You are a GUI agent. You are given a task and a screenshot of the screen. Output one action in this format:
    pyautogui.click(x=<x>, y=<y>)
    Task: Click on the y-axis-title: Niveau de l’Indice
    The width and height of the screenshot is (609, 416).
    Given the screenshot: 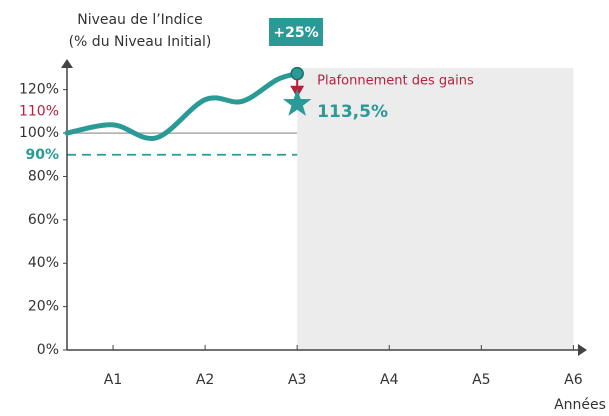 What is the action you would take?
    pyautogui.click(x=140, y=20)
    